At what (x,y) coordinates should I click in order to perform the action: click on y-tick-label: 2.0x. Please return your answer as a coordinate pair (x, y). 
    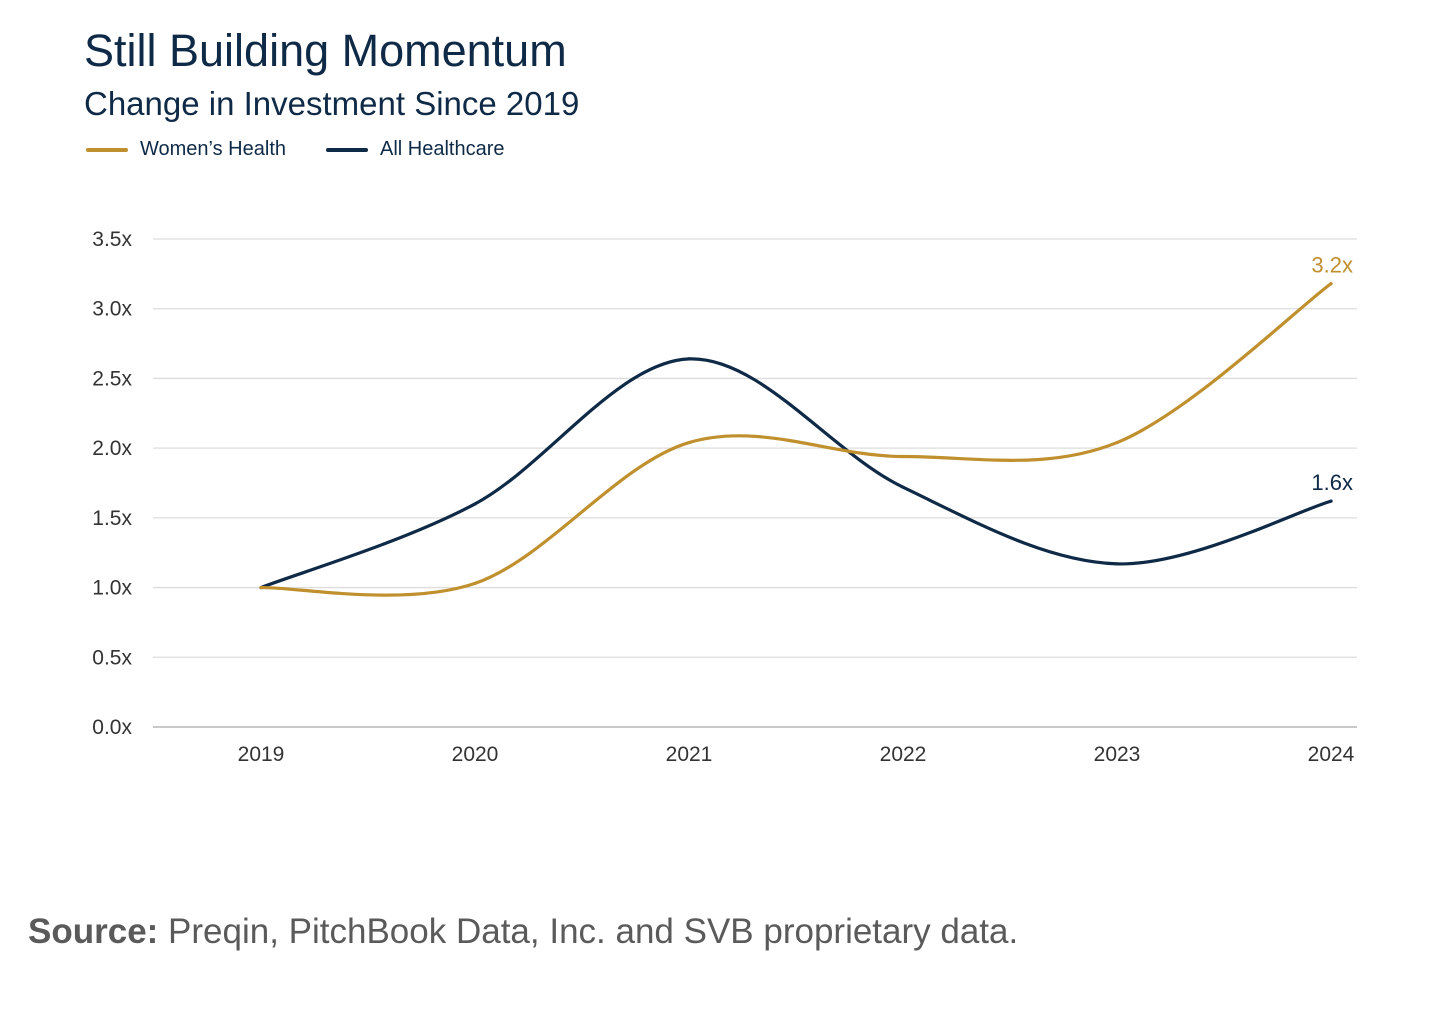
    Looking at the image, I should click on (112, 448).